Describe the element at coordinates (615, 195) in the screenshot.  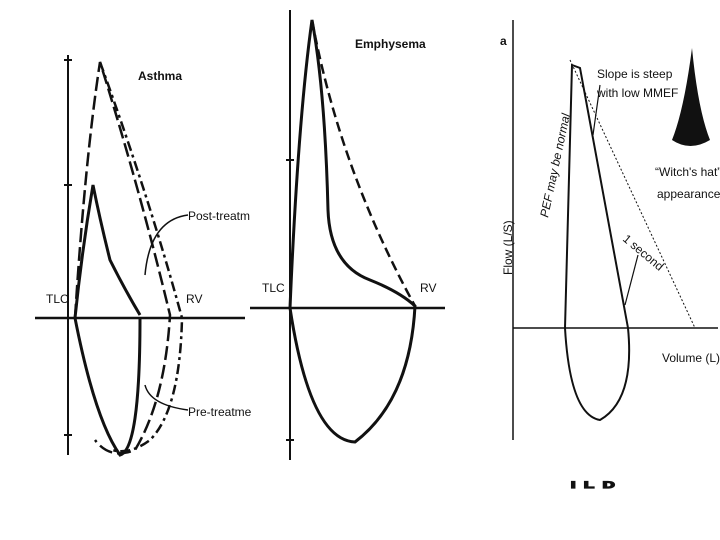
I see `pointer-lines` at that location.